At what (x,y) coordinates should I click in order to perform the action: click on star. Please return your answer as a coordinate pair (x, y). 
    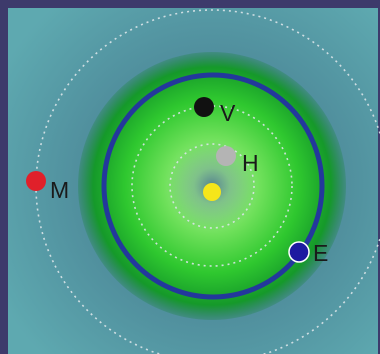
    Looking at the image, I should click on (212, 192).